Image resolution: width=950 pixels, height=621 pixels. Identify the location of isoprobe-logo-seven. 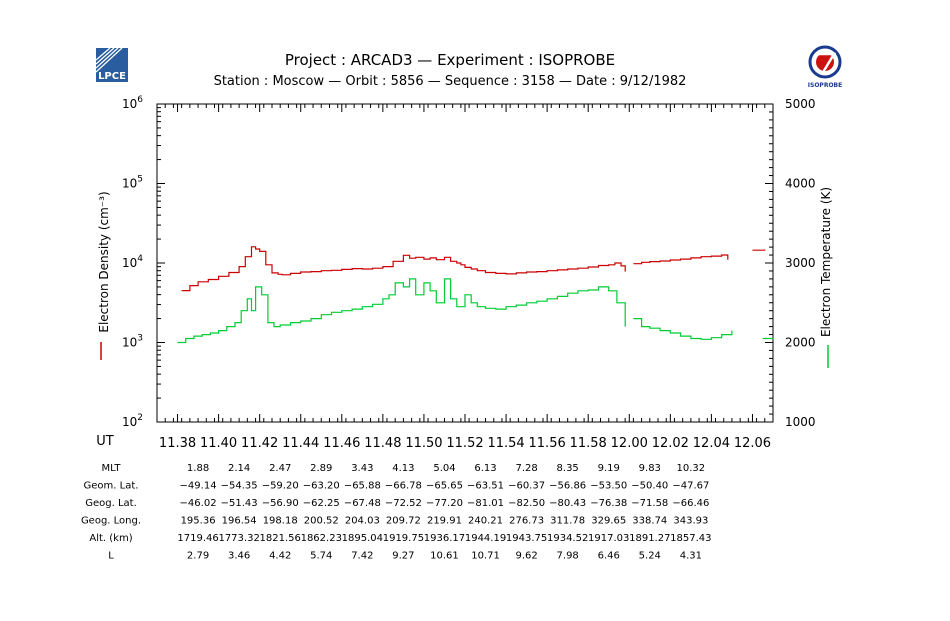
(826, 63).